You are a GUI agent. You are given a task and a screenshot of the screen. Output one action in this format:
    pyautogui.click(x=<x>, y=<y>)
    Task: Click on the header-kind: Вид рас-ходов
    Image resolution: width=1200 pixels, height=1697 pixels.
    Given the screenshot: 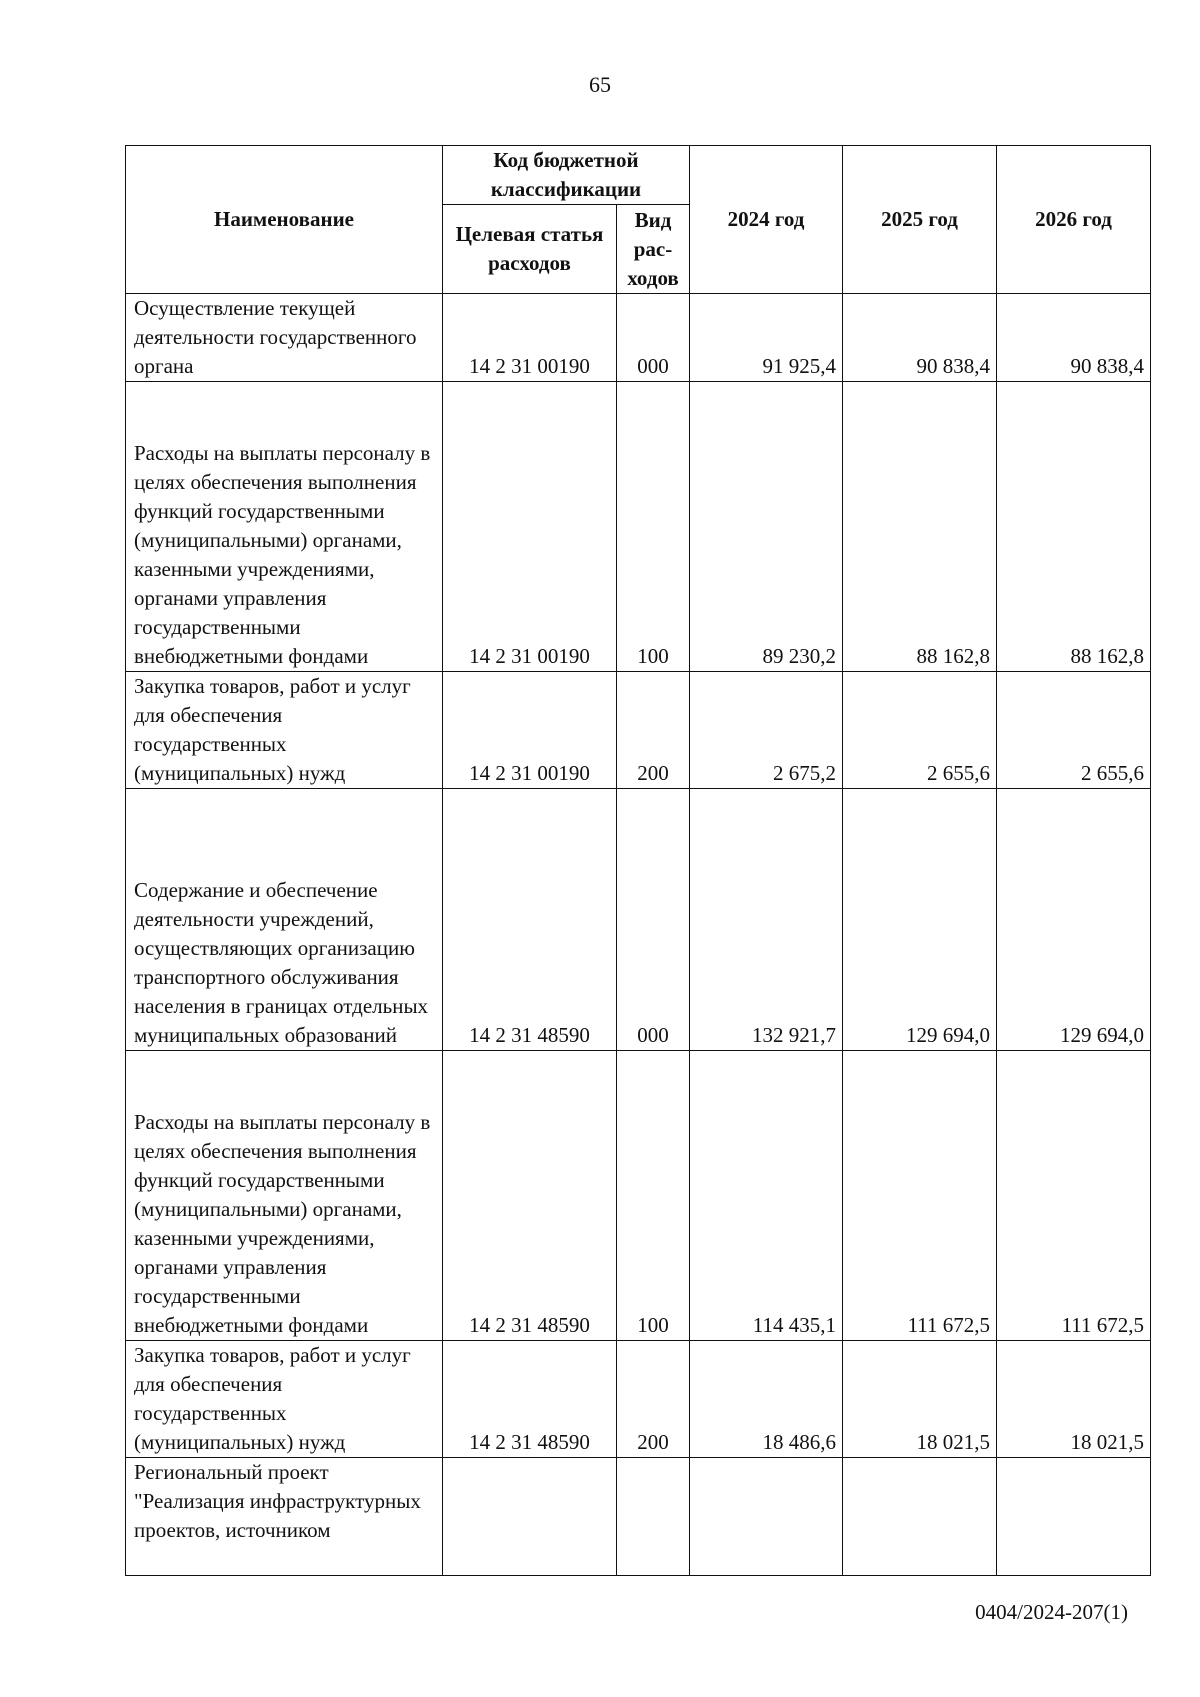 What is the action you would take?
    pyautogui.click(x=653, y=249)
    